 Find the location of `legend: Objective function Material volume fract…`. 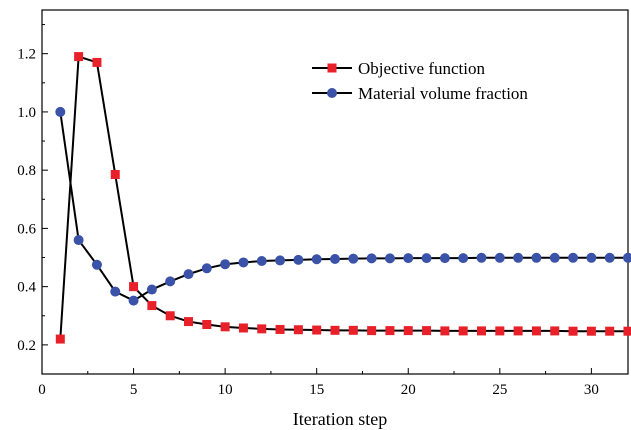

legend: Objective function Material volume fract… is located at coordinates (420, 81).